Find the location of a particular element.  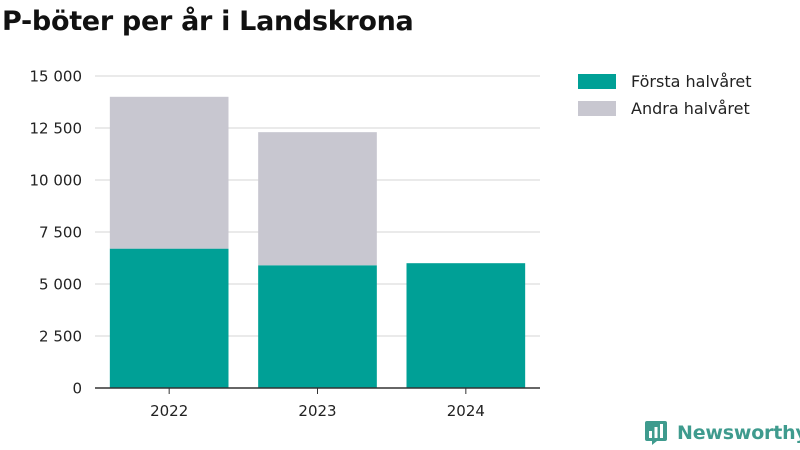

x-tick-label: 2024 is located at coordinates (466, 411).